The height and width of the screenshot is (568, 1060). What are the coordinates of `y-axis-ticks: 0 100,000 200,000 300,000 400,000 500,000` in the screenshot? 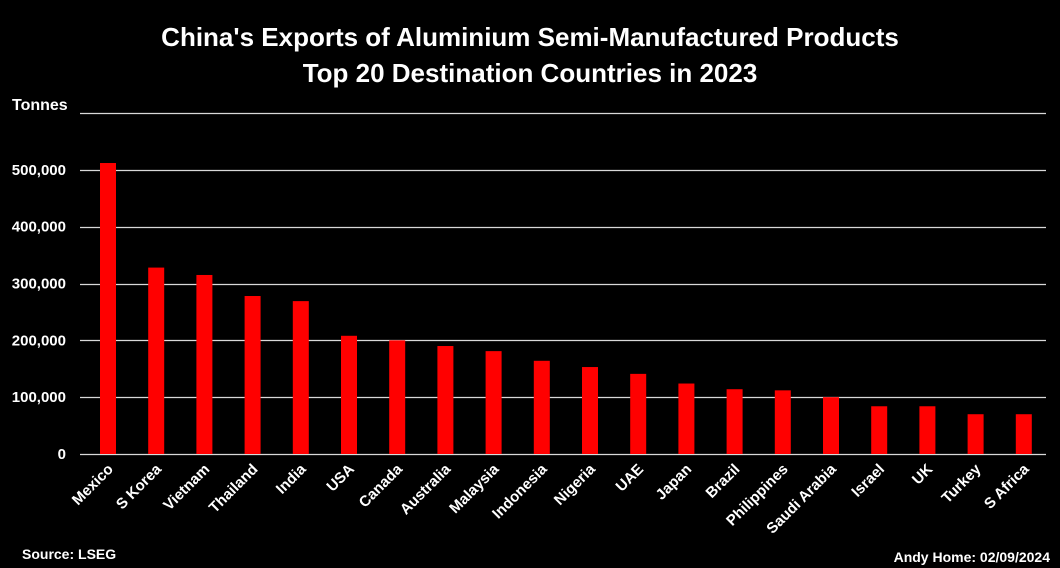 It's located at (39, 312).